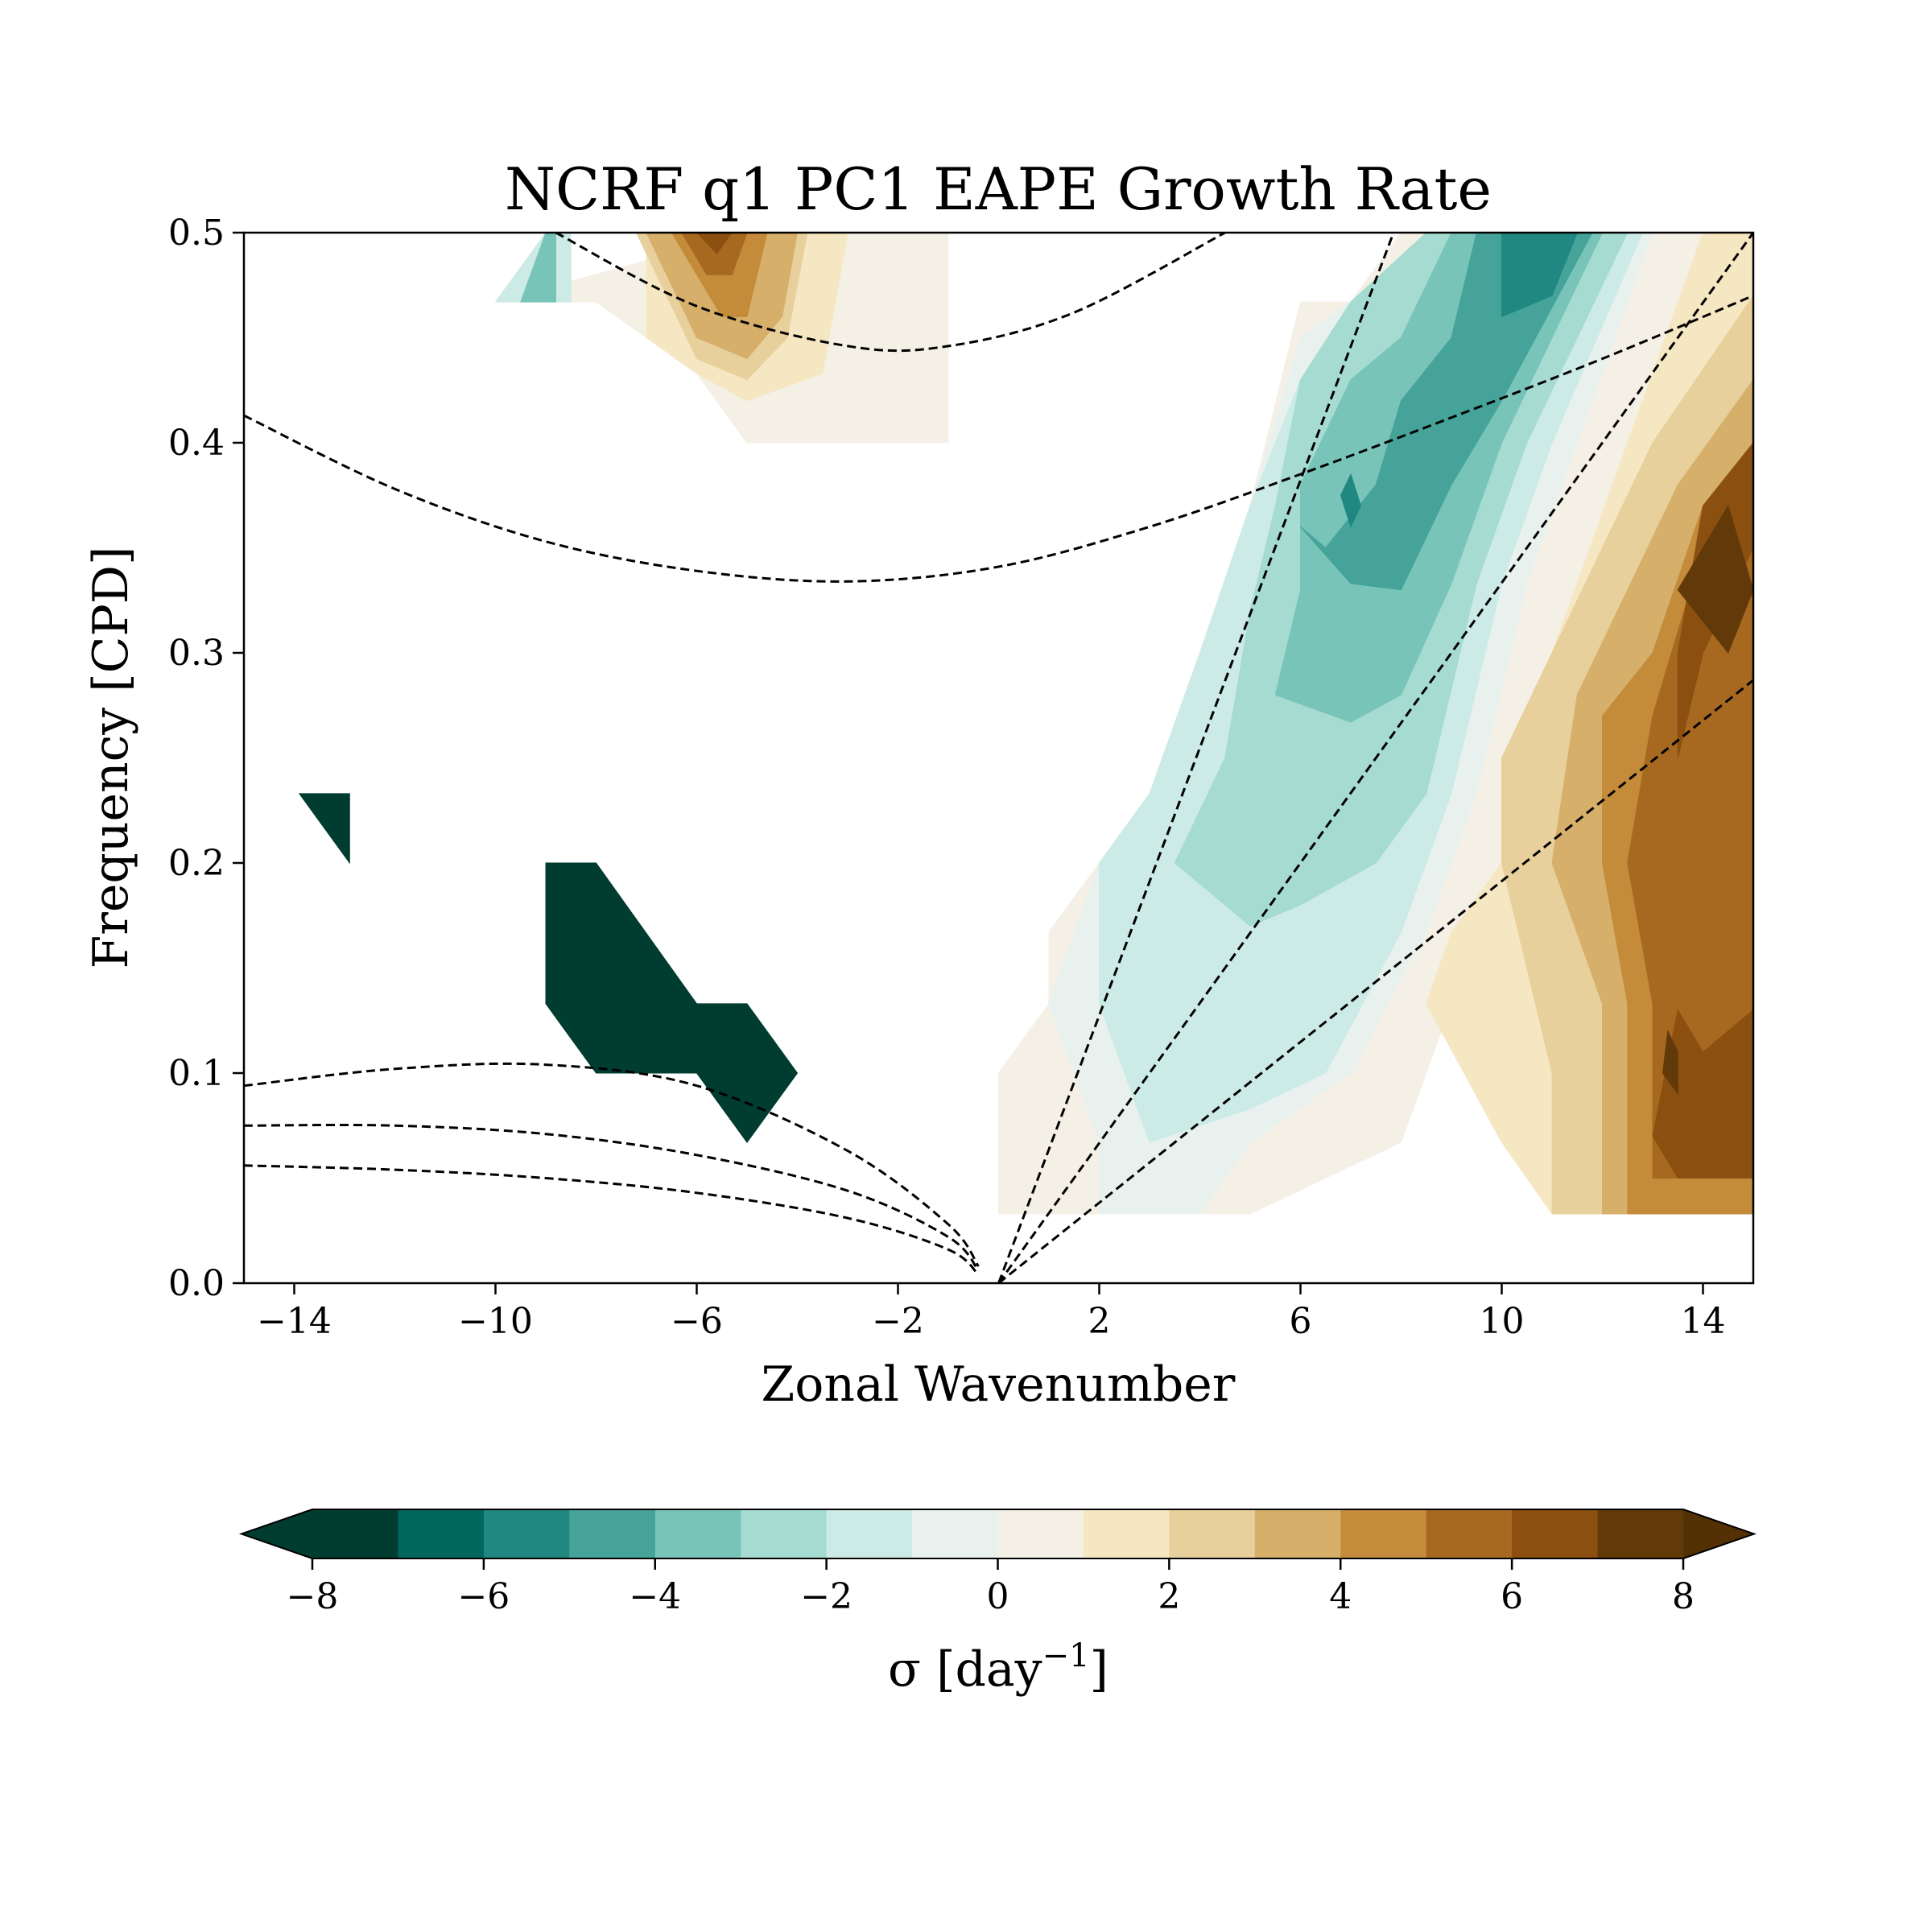 The image size is (1932, 1932). I want to click on colorbar-ticks: −8 −6 −4 −2 0 2 4 6 8, so click(991, 1587).